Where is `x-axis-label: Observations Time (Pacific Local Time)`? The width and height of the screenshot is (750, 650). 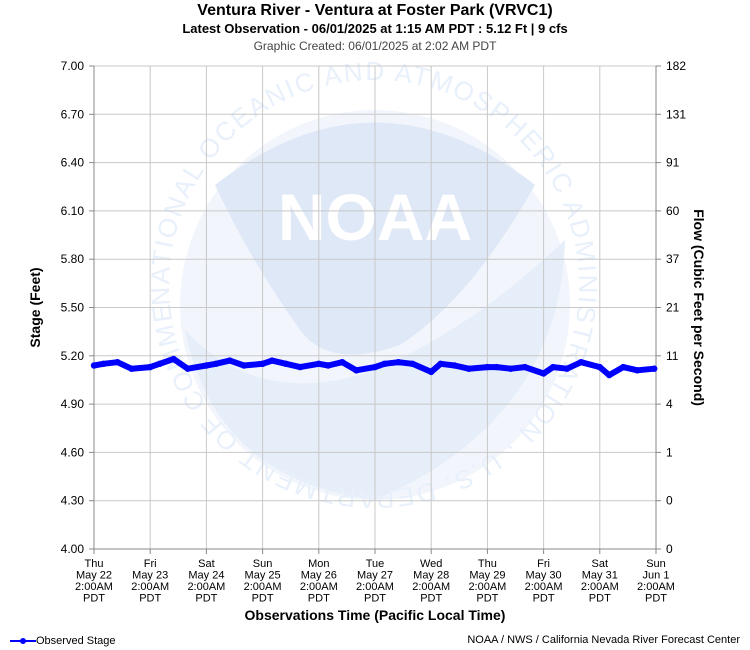 x-axis-label: Observations Time (Pacific Local Time) is located at coordinates (375, 615).